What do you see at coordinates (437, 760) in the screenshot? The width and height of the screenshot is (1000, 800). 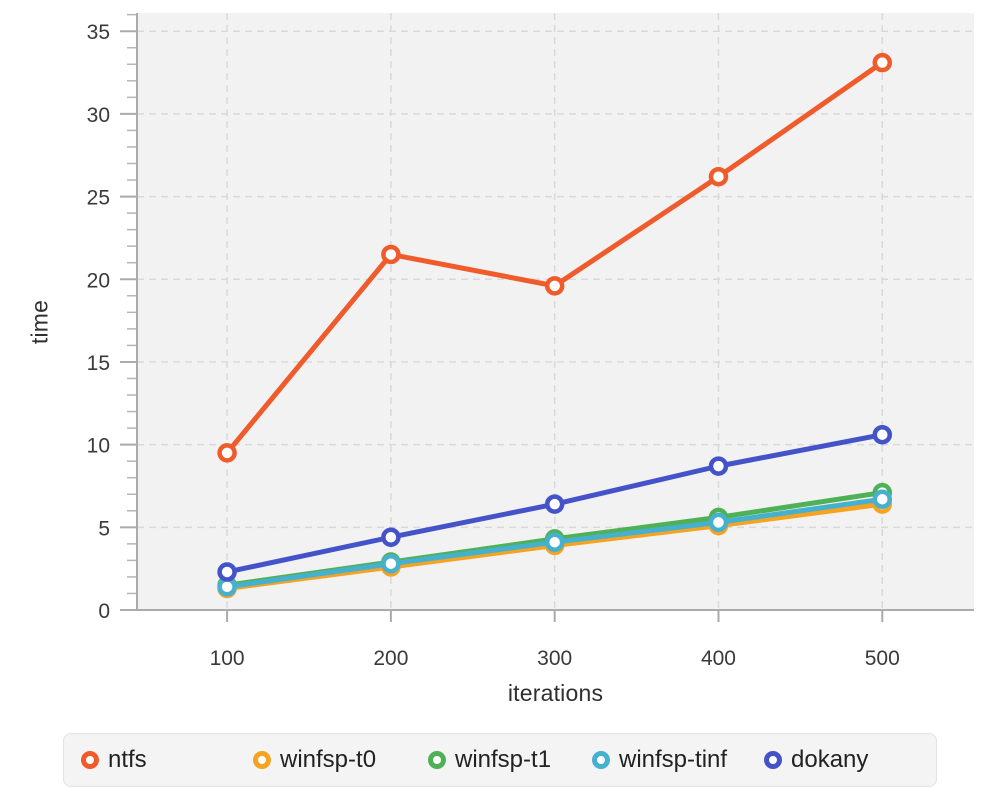 I see `legend-marker-winfsp-t1-icon` at bounding box center [437, 760].